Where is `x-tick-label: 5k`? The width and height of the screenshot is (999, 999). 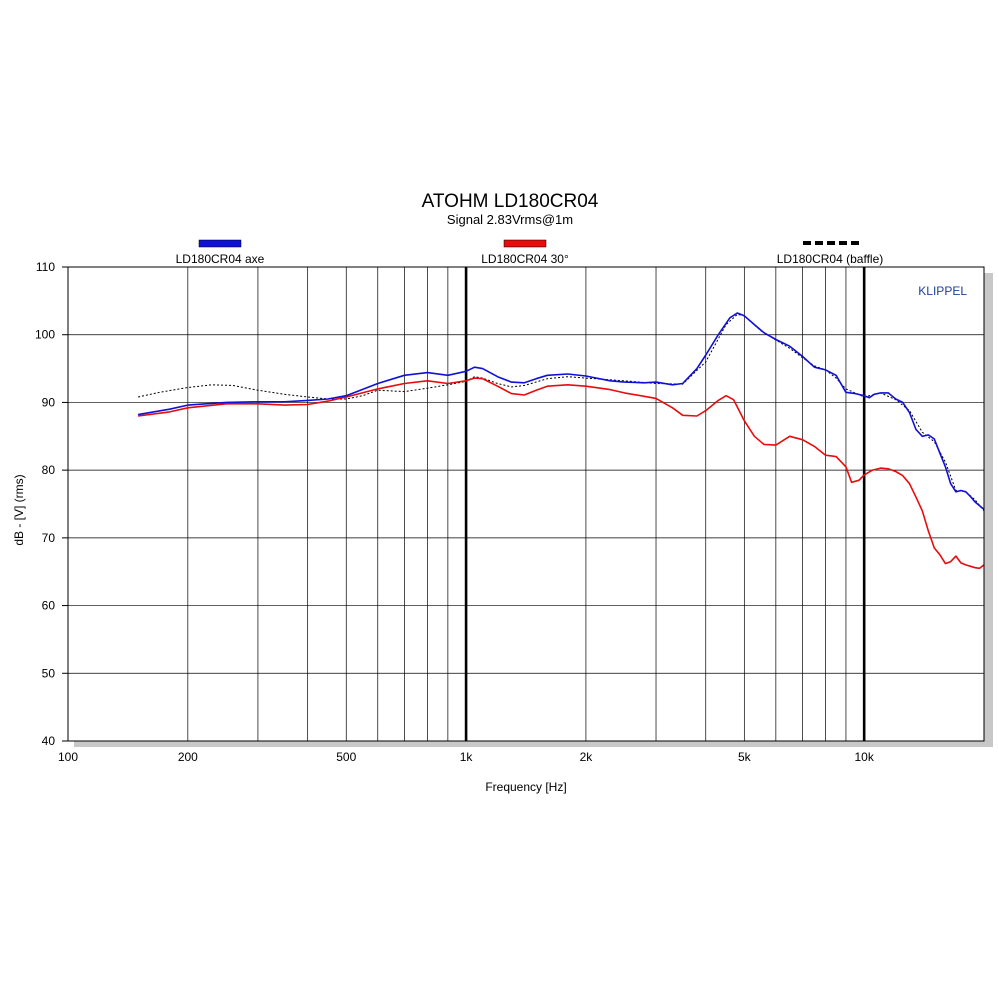 x-tick-label: 5k is located at coordinates (745, 757).